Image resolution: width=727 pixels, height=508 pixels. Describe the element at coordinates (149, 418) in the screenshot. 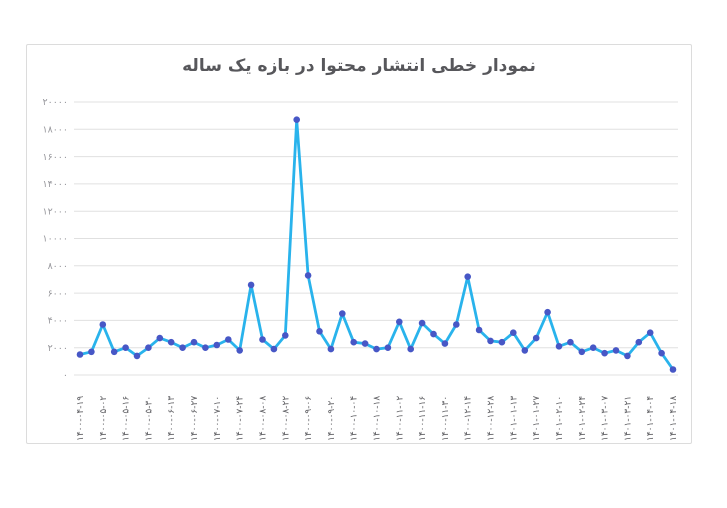

I see `x-axis-tick-label: ۱۴۰۰-۰۵-۳۰` at that location.